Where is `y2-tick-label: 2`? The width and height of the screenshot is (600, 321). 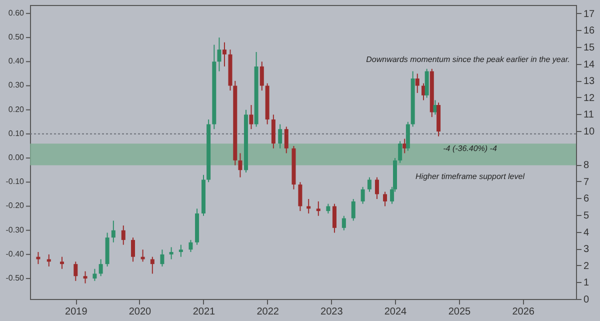 y2-tick-label: 2 is located at coordinates (587, 266).